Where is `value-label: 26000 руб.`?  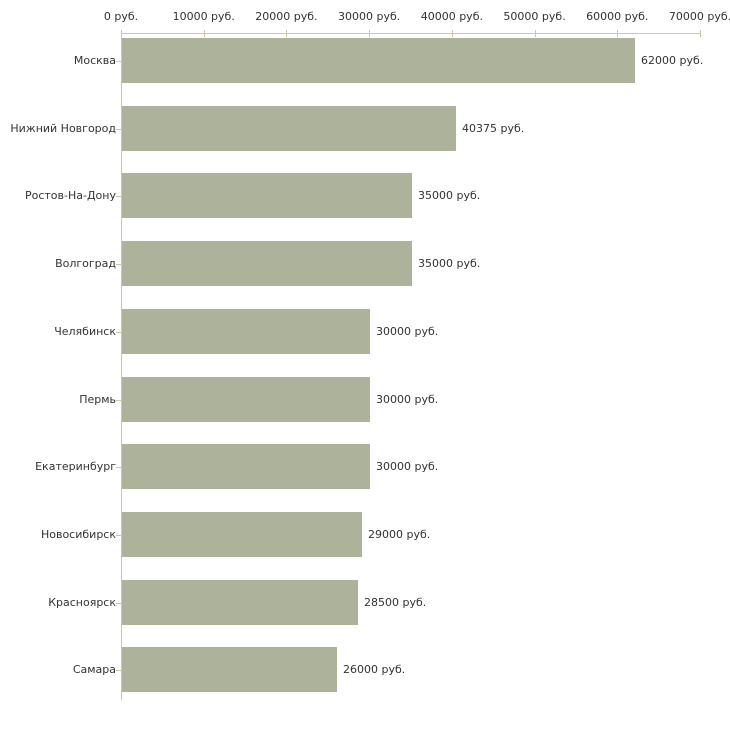 value-label: 26000 руб. is located at coordinates (374, 669).